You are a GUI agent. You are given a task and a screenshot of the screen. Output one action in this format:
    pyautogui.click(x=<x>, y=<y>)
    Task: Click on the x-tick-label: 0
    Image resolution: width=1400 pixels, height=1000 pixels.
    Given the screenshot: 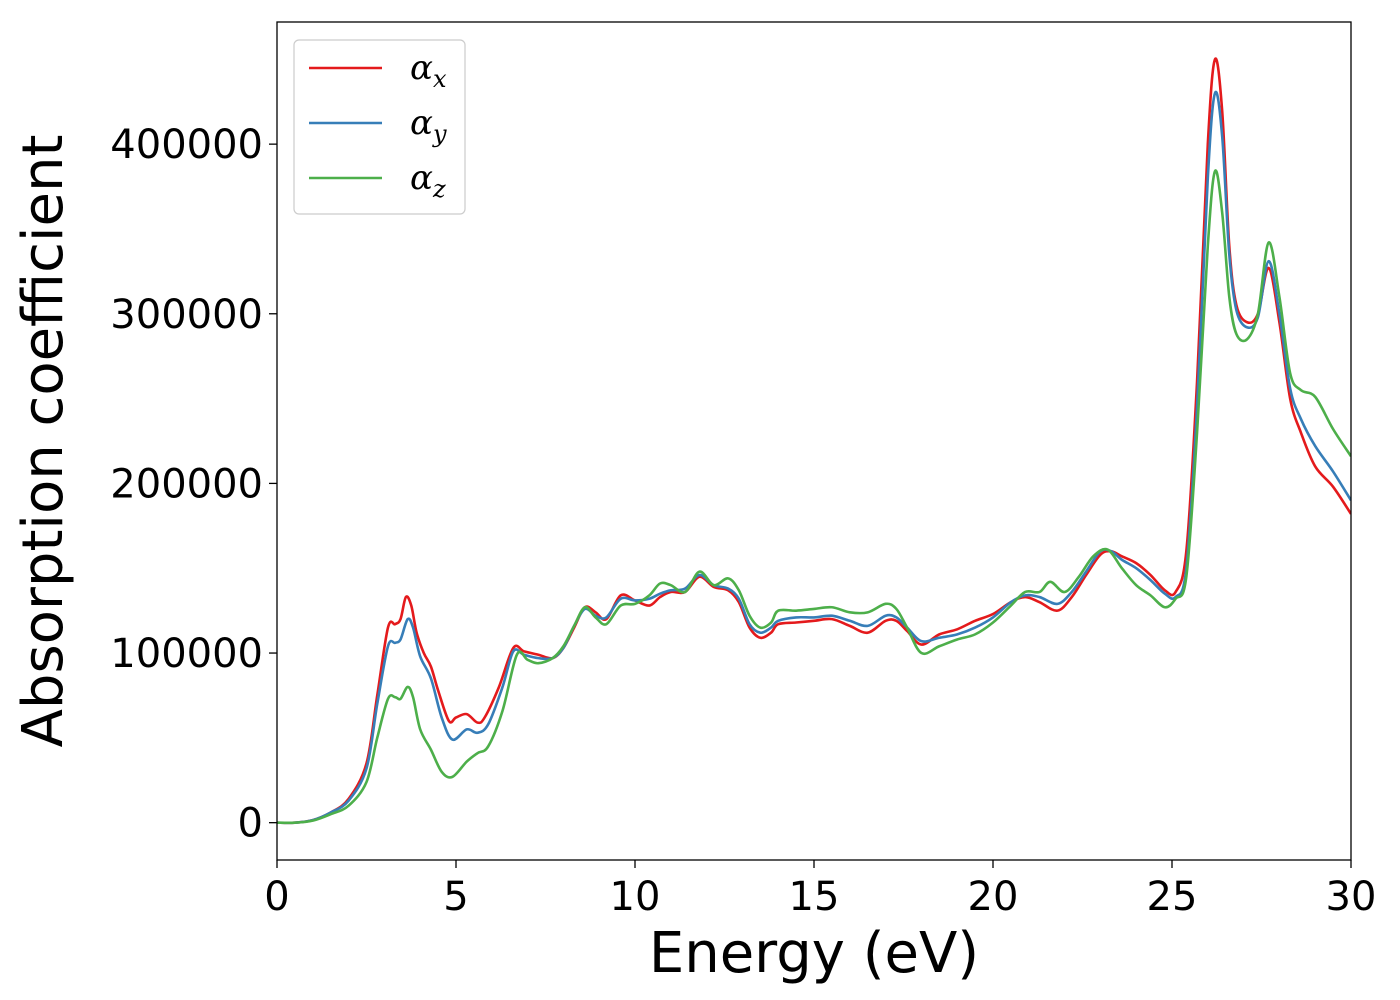 What is the action you would take?
    pyautogui.click(x=276, y=897)
    